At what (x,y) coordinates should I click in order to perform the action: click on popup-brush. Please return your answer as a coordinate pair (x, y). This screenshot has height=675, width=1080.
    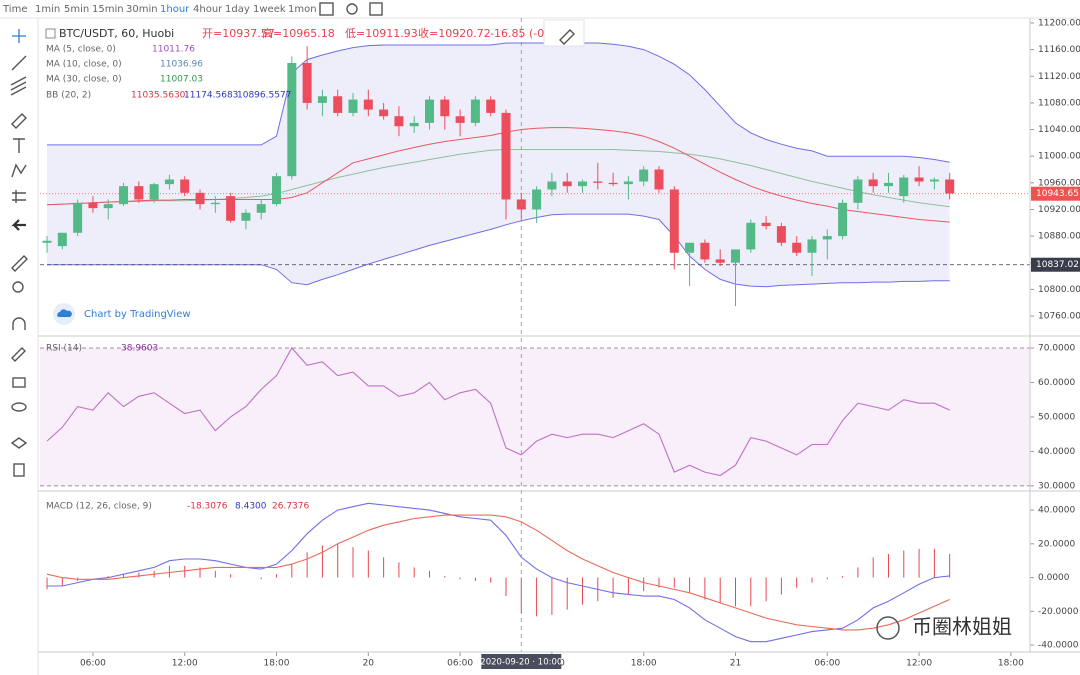
    Looking at the image, I should click on (567, 37).